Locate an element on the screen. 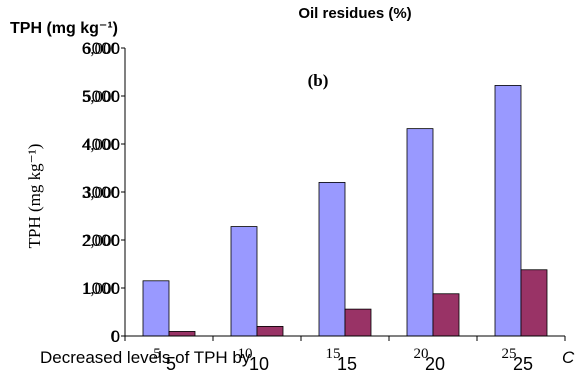  y-tick-label-overlay: 4,000 is located at coordinates (101, 144).